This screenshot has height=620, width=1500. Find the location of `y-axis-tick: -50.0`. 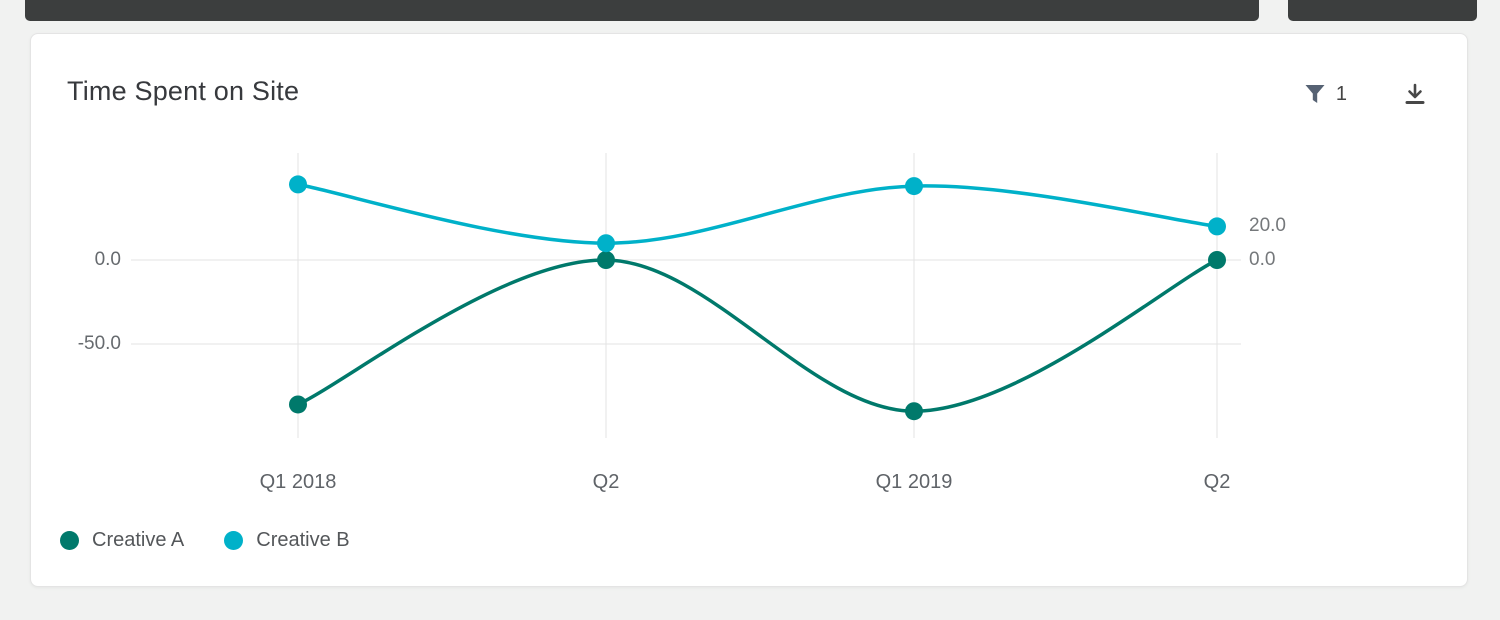

y-axis-tick: -50.0 is located at coordinates (99, 343).